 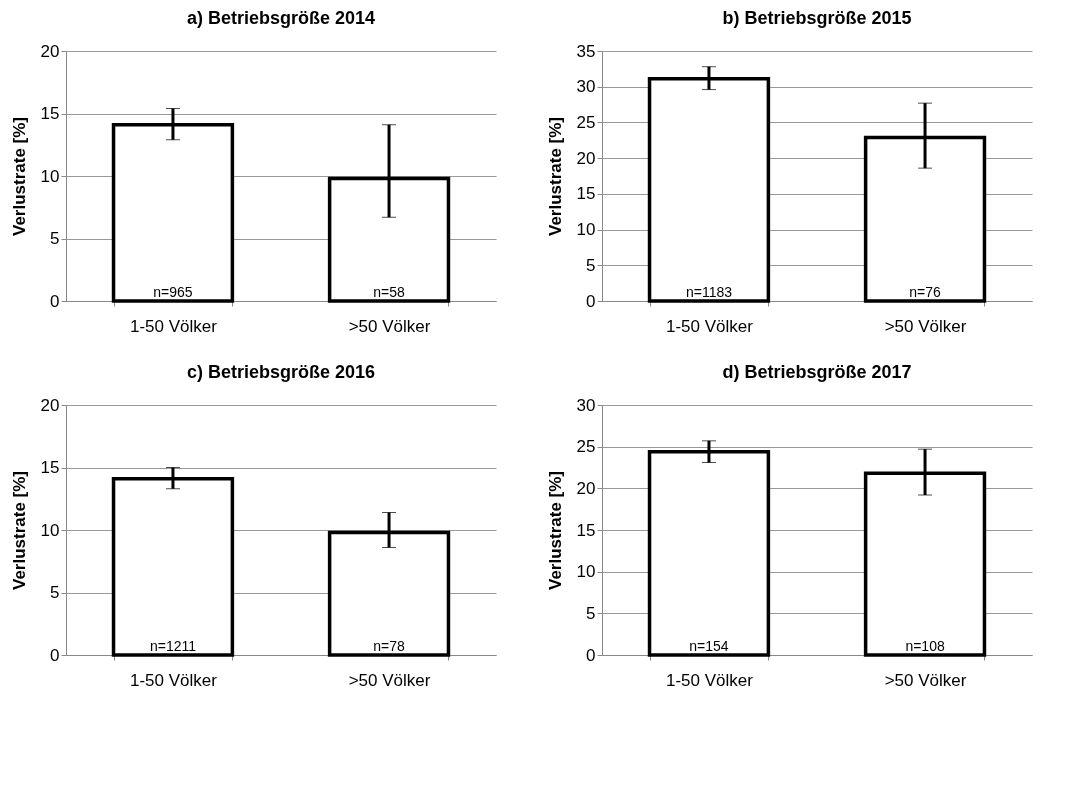 I want to click on chart-title: c) Betriebsgröße 2016, so click(x=281, y=372).